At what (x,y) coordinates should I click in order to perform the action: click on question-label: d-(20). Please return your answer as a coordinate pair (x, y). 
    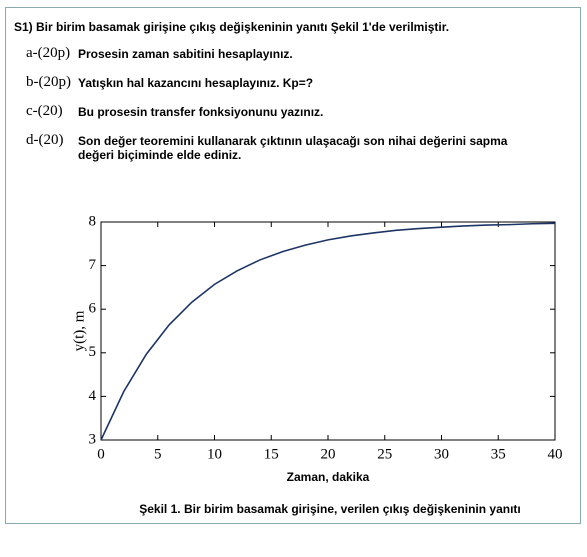
    Looking at the image, I should click on (45, 140).